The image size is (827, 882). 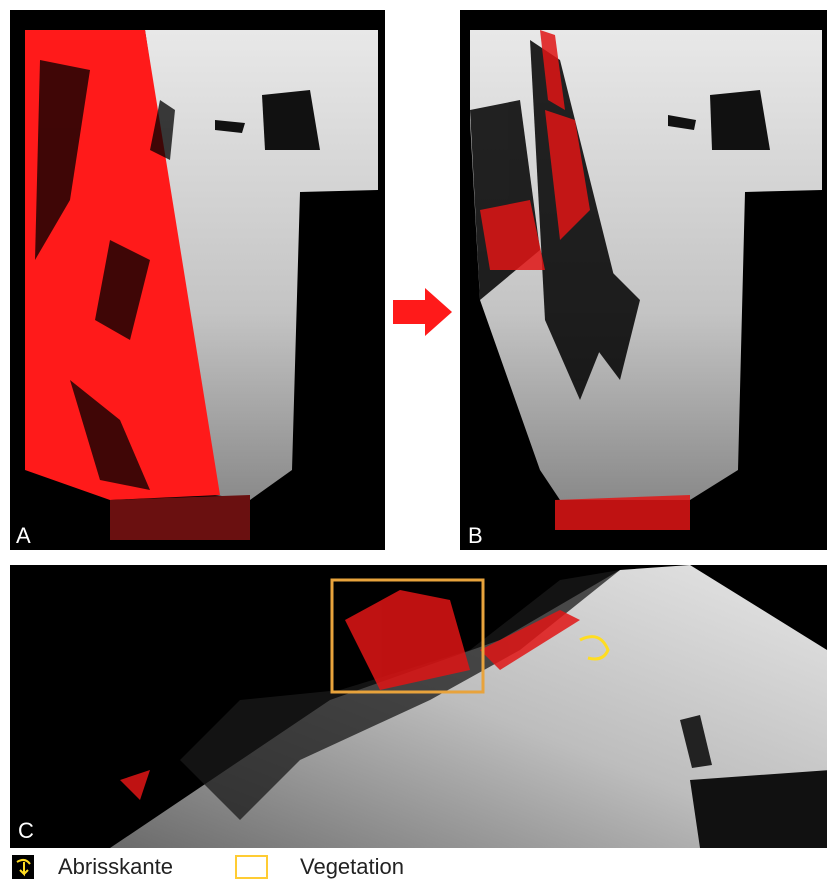 What do you see at coordinates (26, 830) in the screenshot?
I see `panel-label: C` at bounding box center [26, 830].